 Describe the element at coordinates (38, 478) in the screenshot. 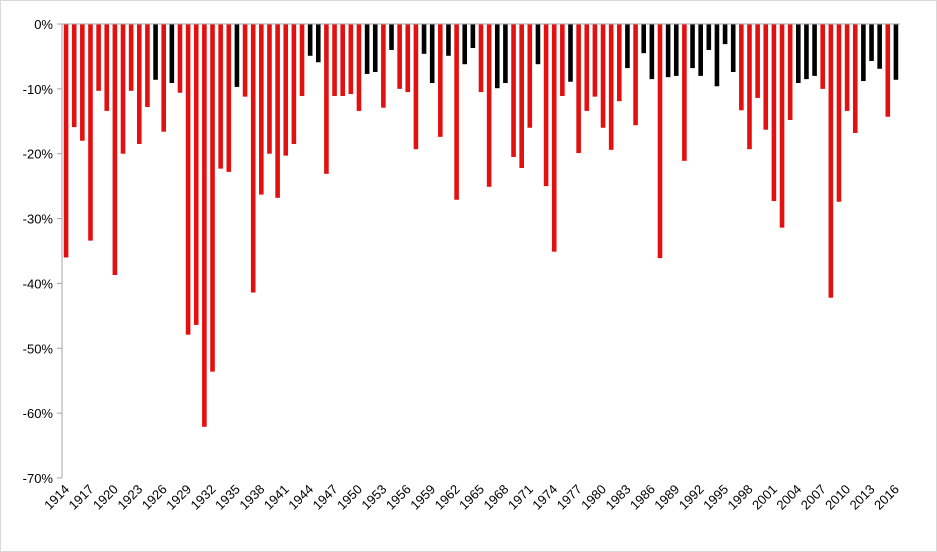

I see `y-tick-label: -70%` at that location.